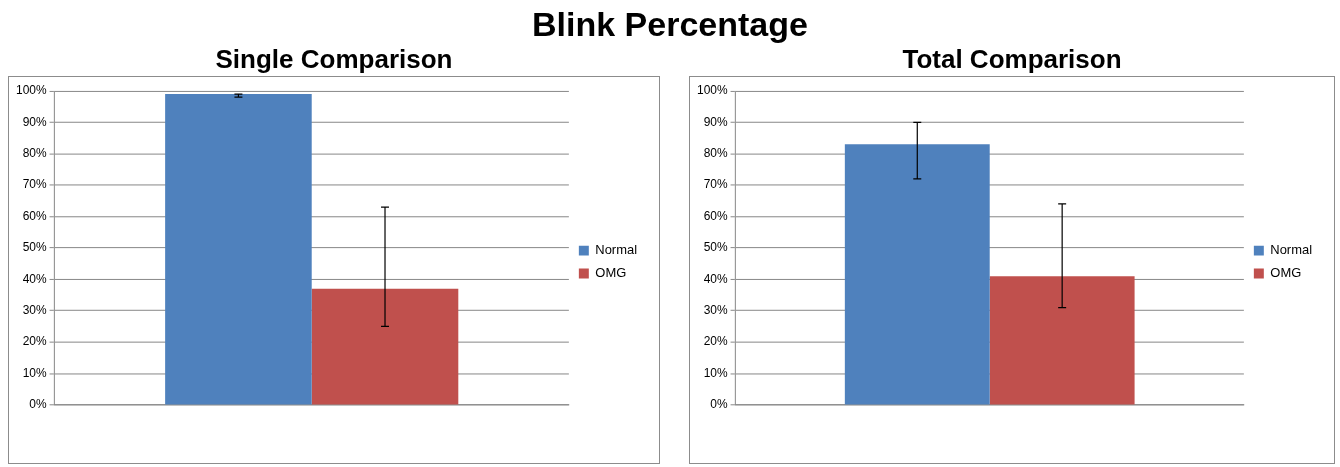 Image resolution: width=1340 pixels, height=467 pixels. Describe the element at coordinates (670, 24) in the screenshot. I see `text: Blink Percentage` at that location.